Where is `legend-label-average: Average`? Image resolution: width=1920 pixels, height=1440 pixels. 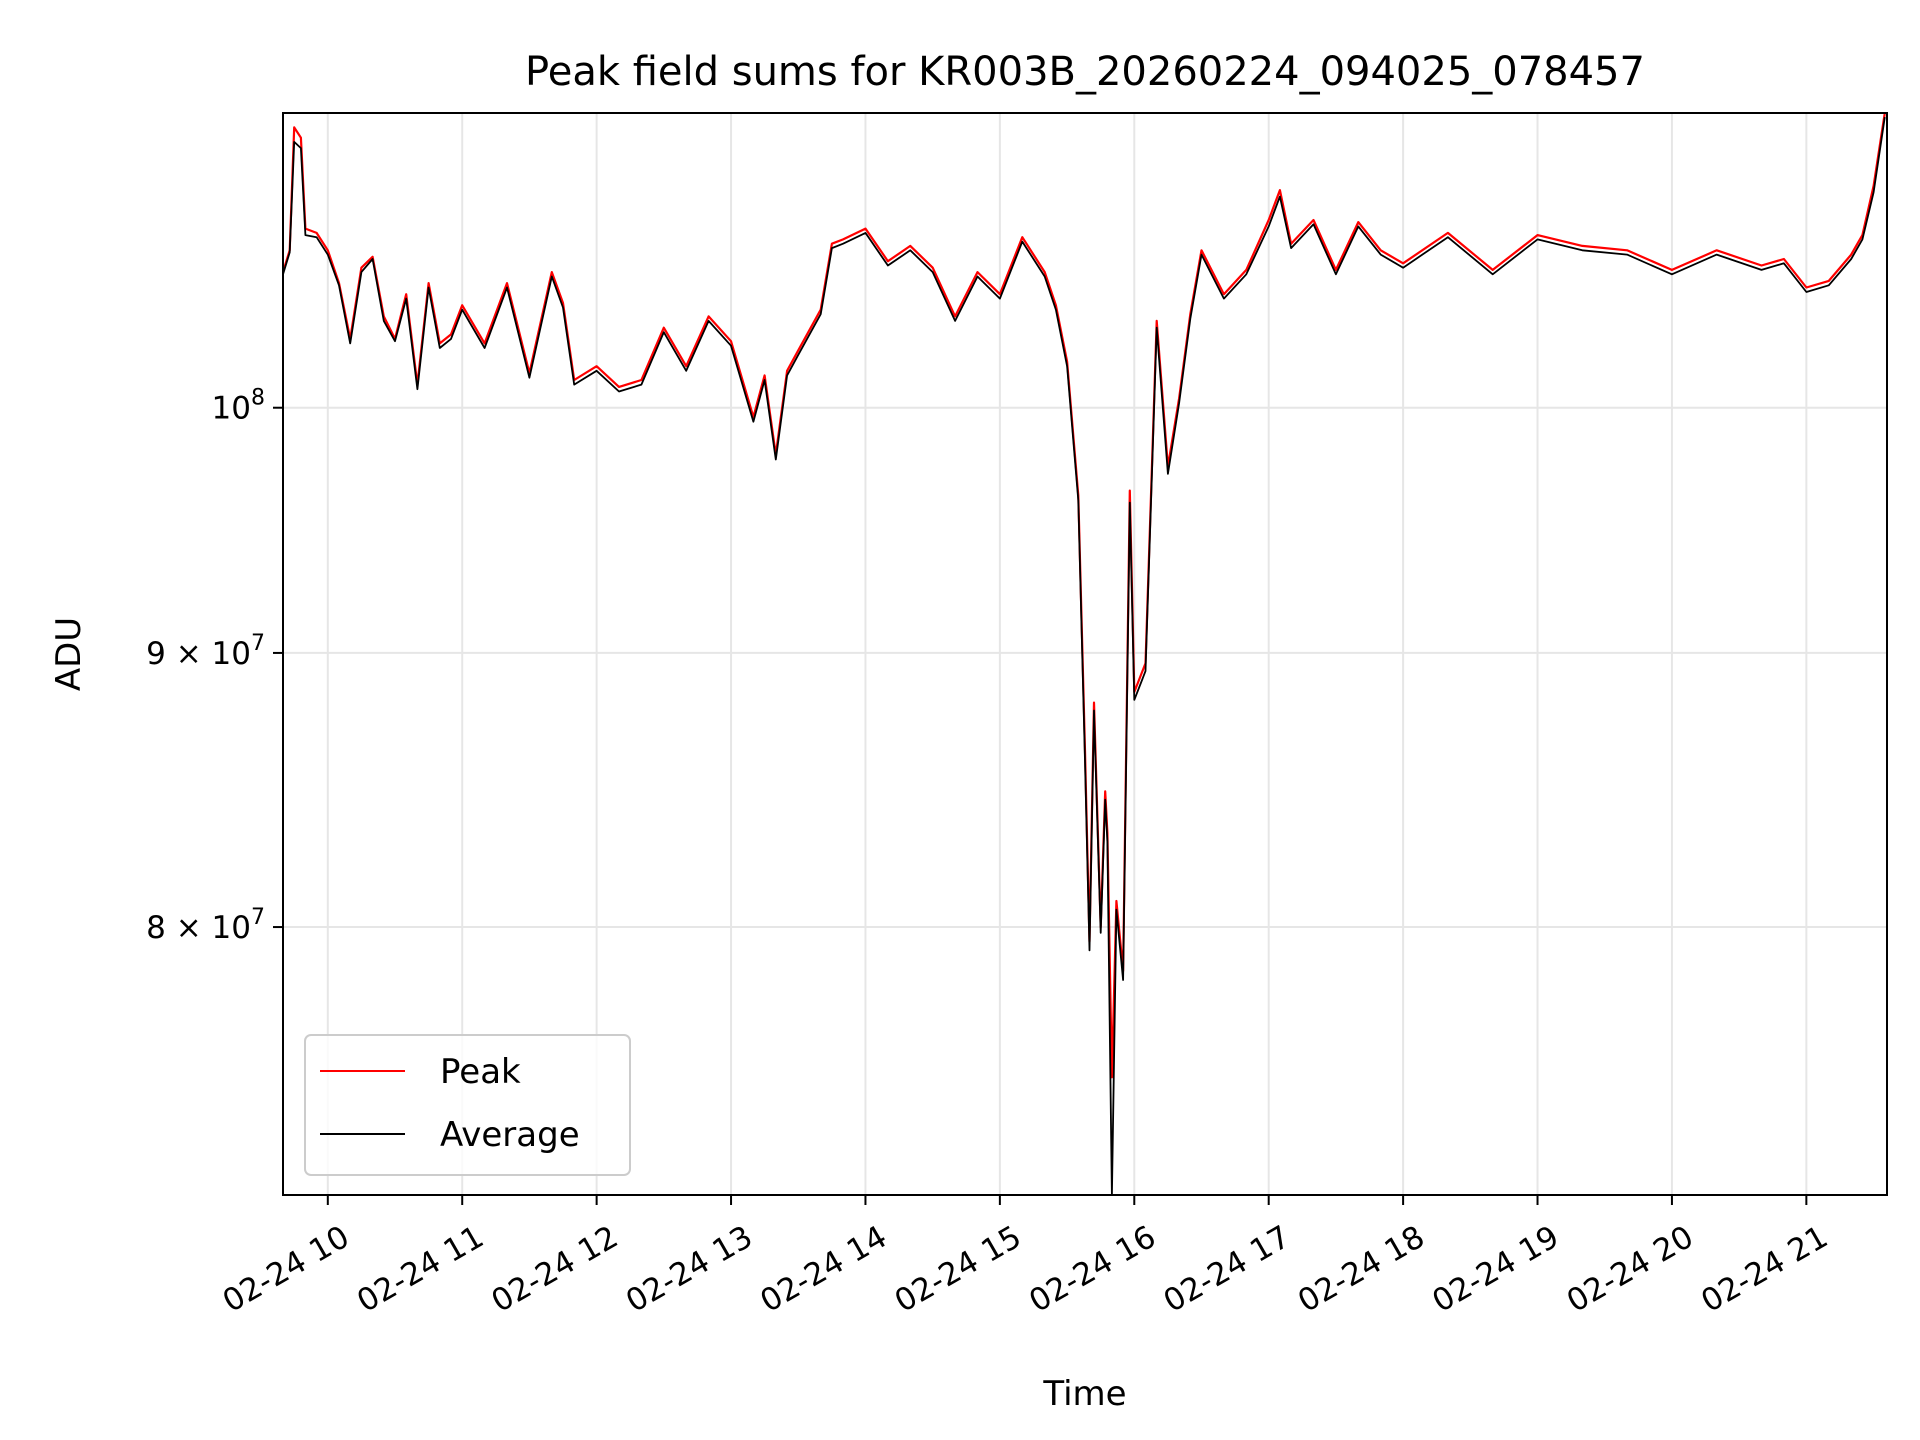
legend-label-average: Average is located at coordinates (510, 1135).